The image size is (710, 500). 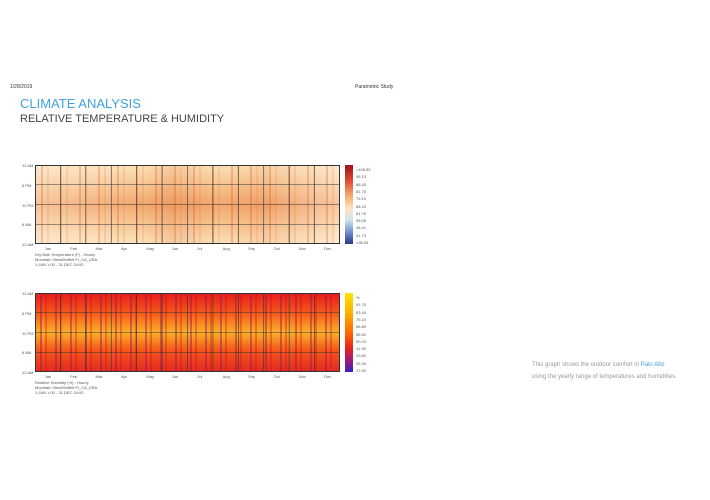 What do you see at coordinates (361, 334) in the screenshot?
I see `legend-label: 58.50` at bounding box center [361, 334].